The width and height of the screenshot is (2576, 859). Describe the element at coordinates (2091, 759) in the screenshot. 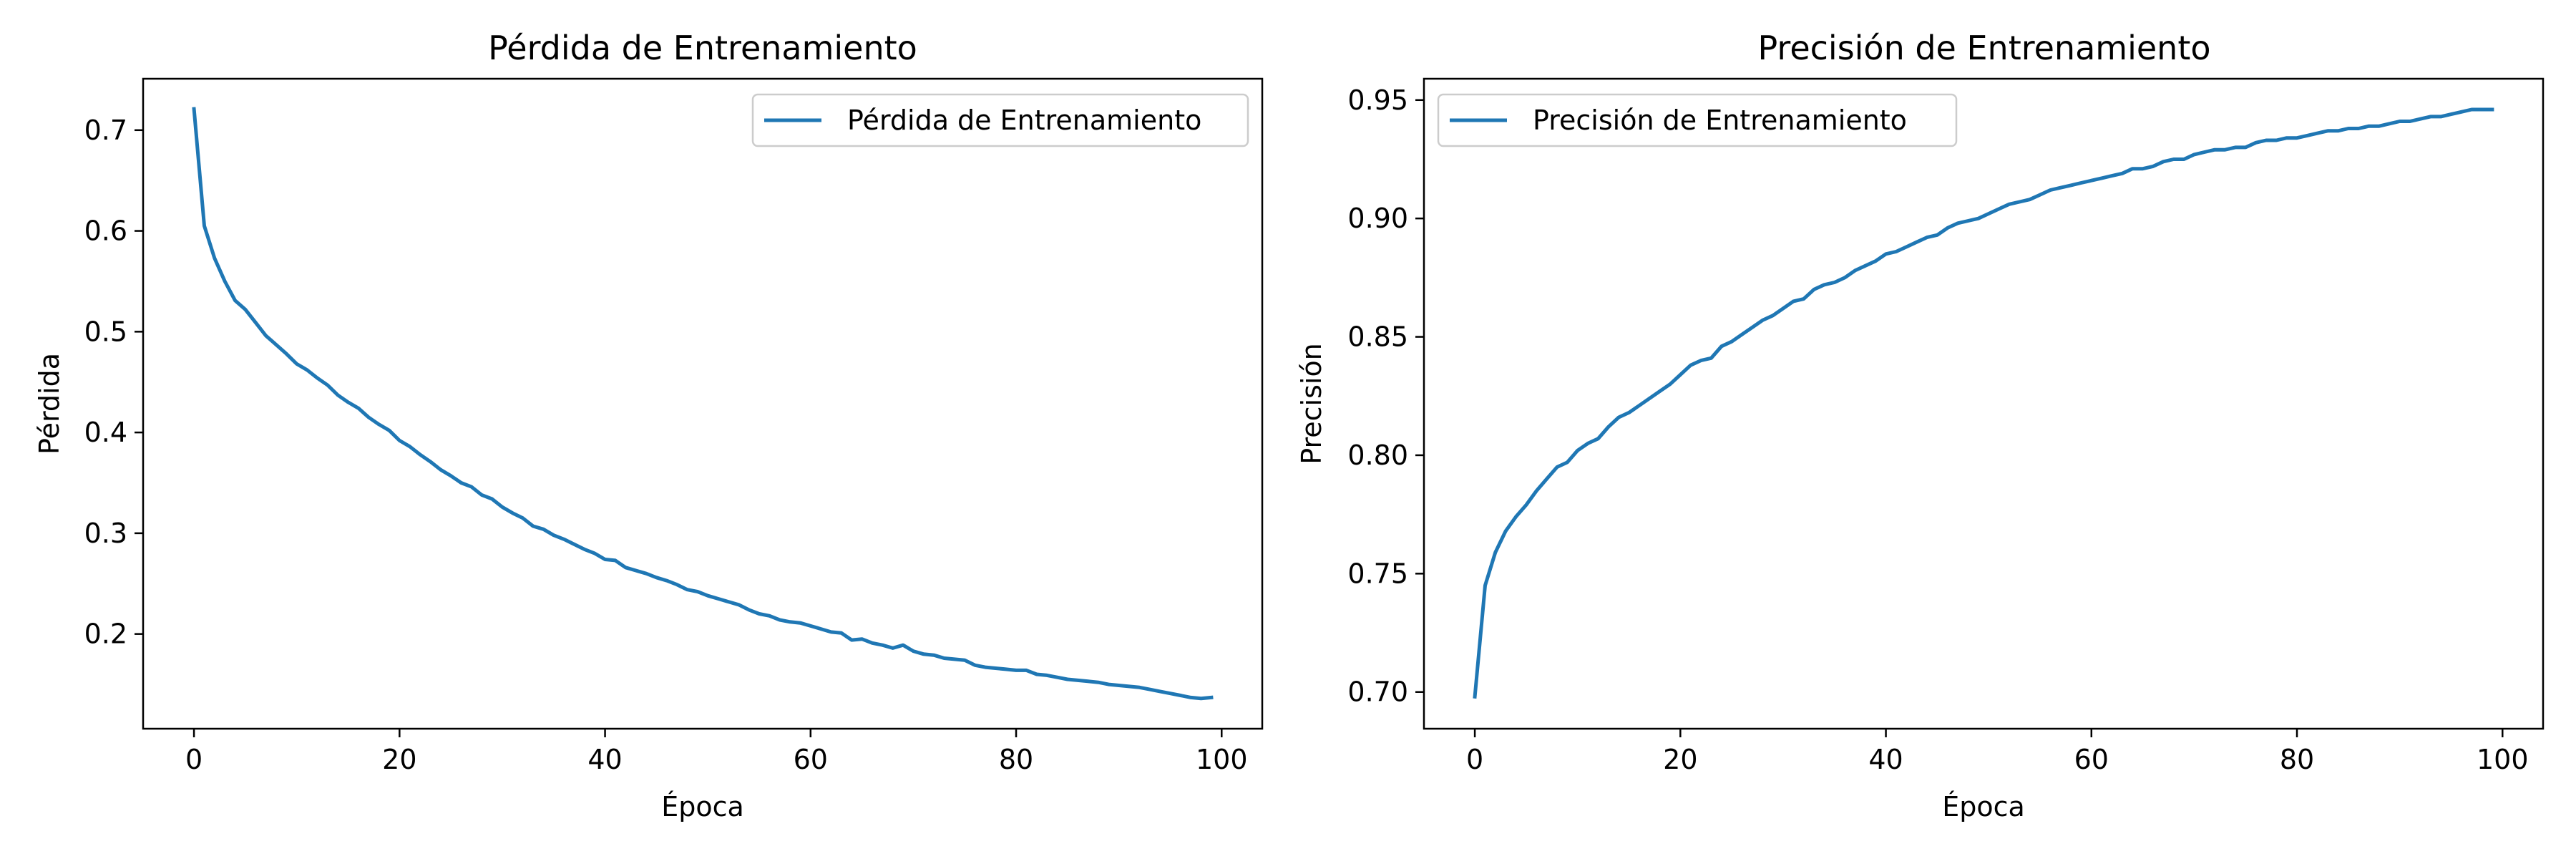

I see `accuracy-x-tick-label: 60` at that location.